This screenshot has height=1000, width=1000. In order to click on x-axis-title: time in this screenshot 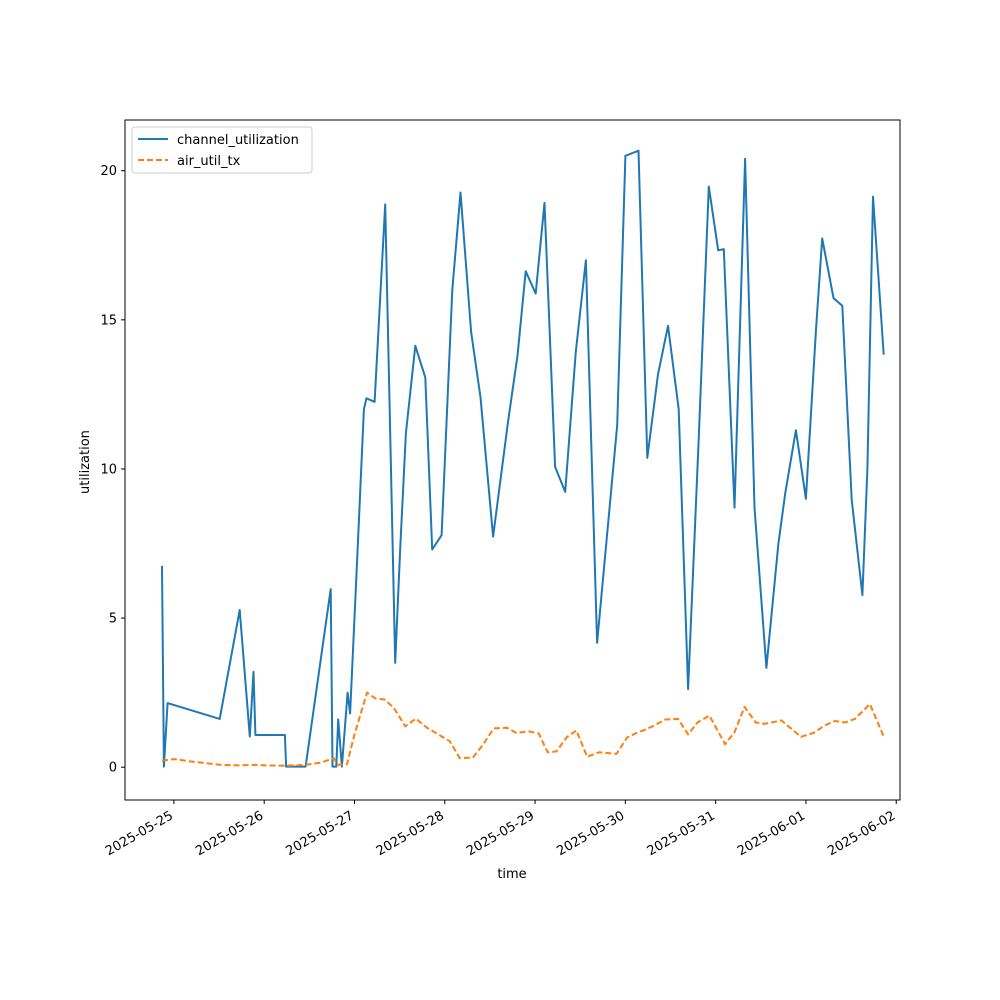, I will do `click(511, 874)`.